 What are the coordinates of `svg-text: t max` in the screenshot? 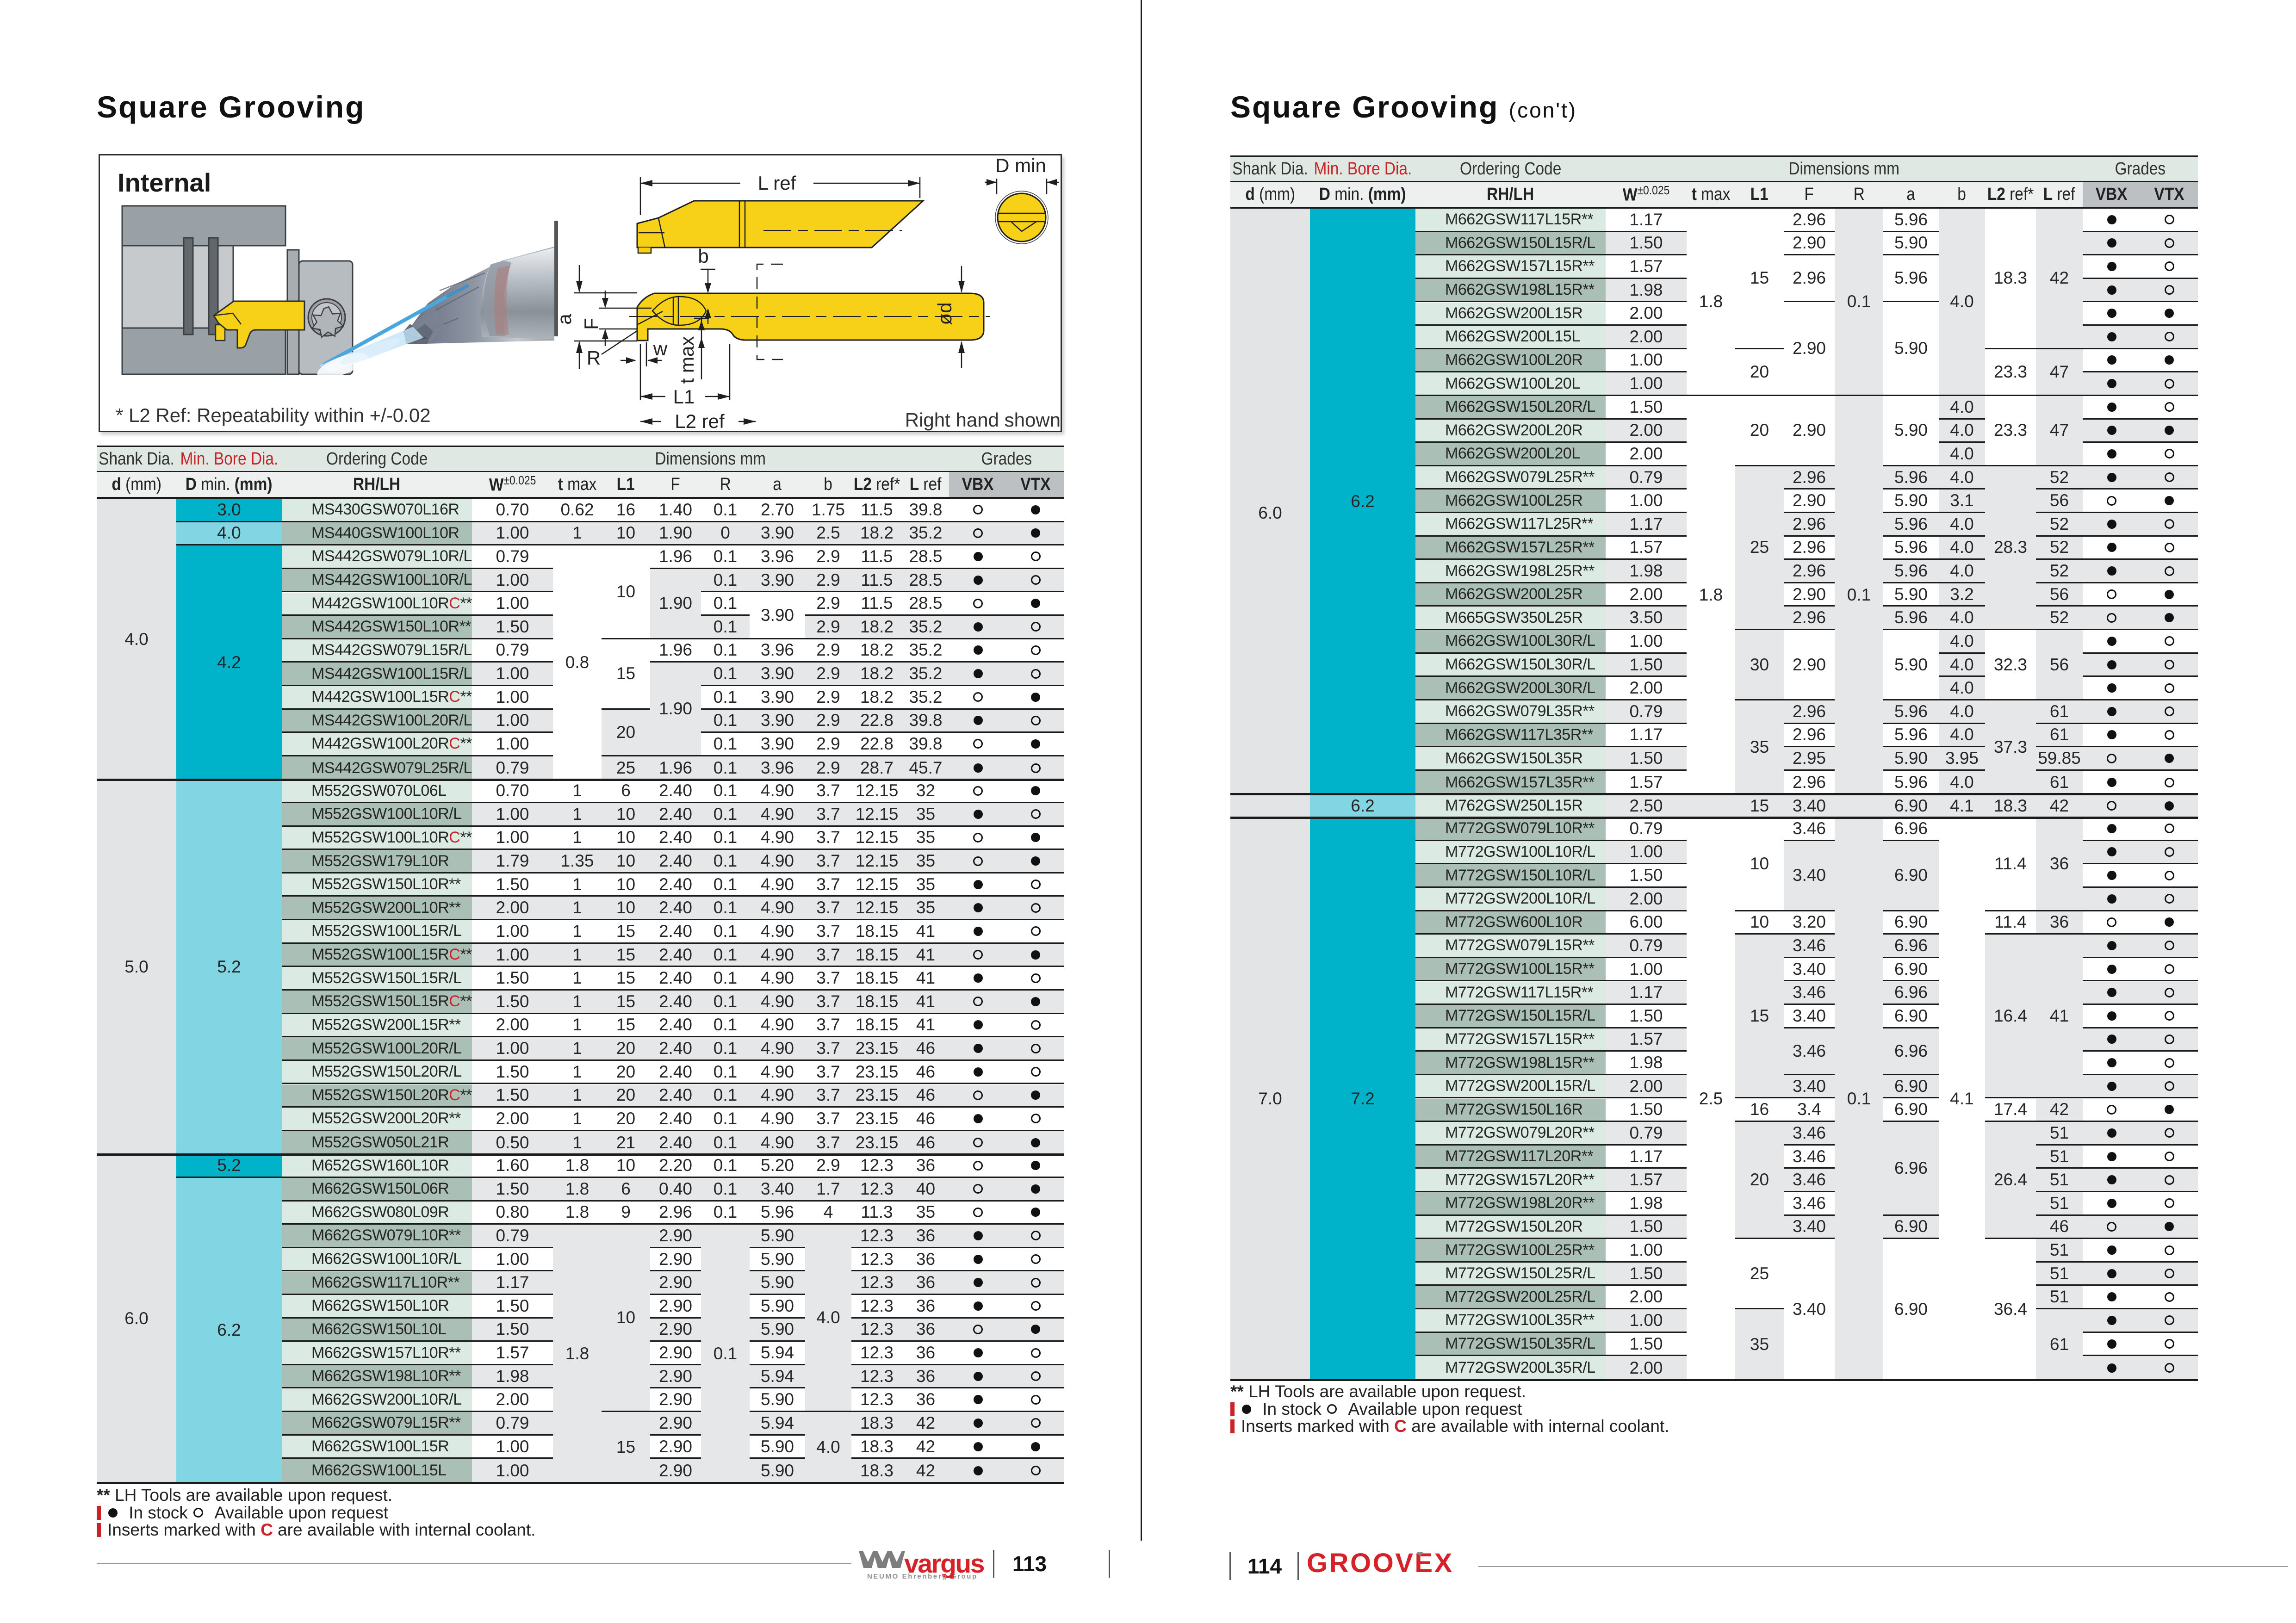 It's located at (687, 360).